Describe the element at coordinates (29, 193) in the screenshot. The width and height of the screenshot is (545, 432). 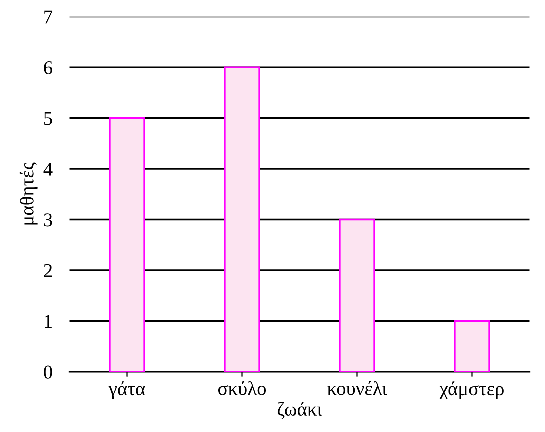
I see `y-axis-title: μαθητές` at that location.